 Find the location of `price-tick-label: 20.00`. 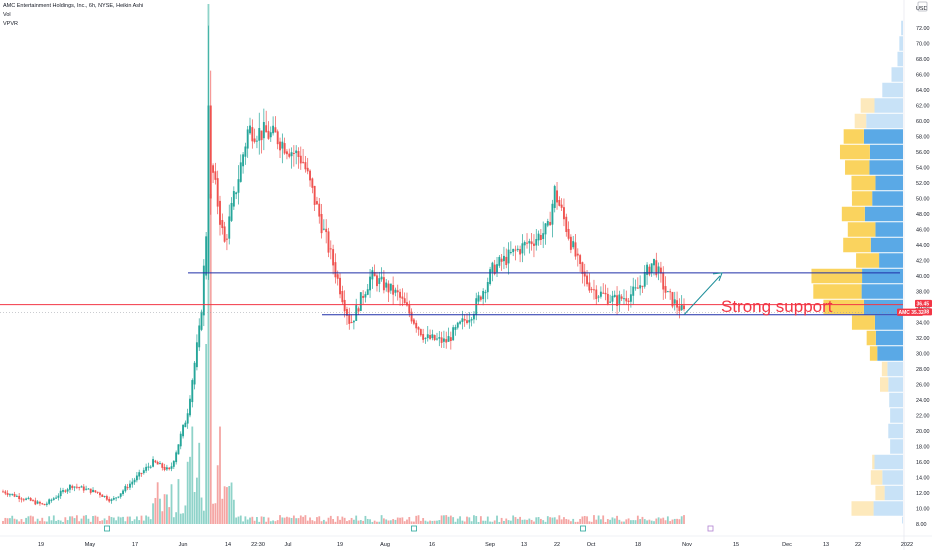

price-tick-label: 20.00 is located at coordinates (923, 432).